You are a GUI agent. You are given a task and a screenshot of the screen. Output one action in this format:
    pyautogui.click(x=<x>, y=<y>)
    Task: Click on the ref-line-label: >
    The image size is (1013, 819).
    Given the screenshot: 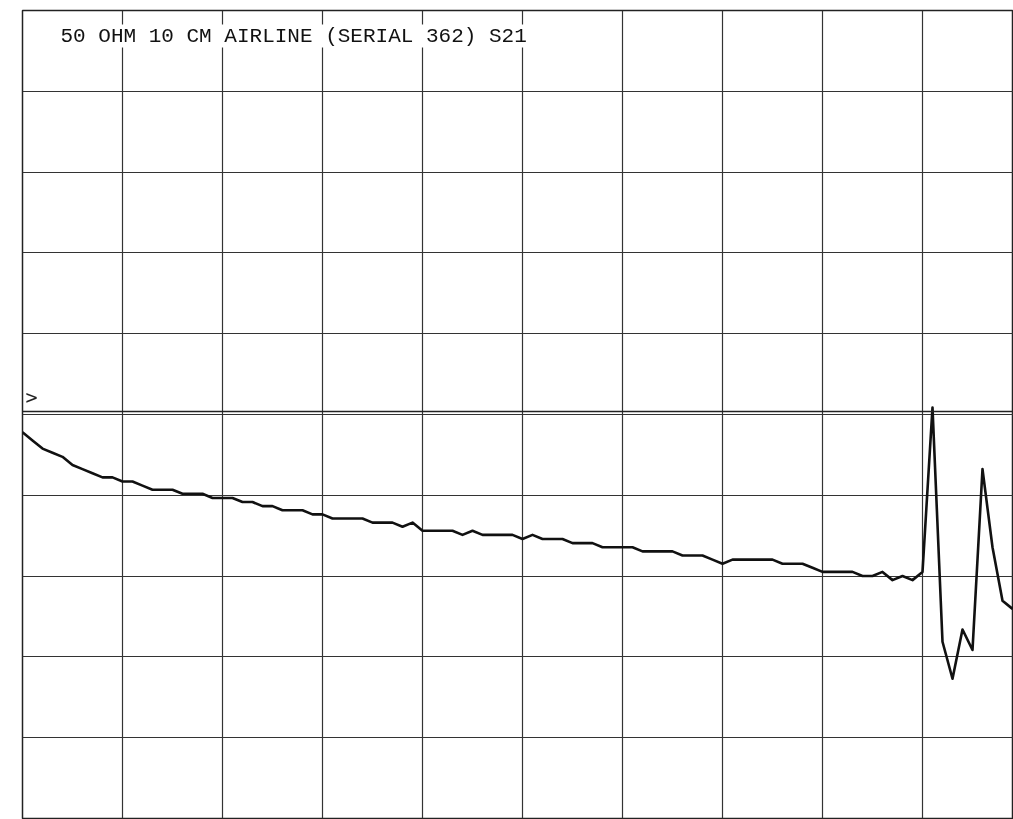 What is the action you would take?
    pyautogui.click(x=31, y=396)
    